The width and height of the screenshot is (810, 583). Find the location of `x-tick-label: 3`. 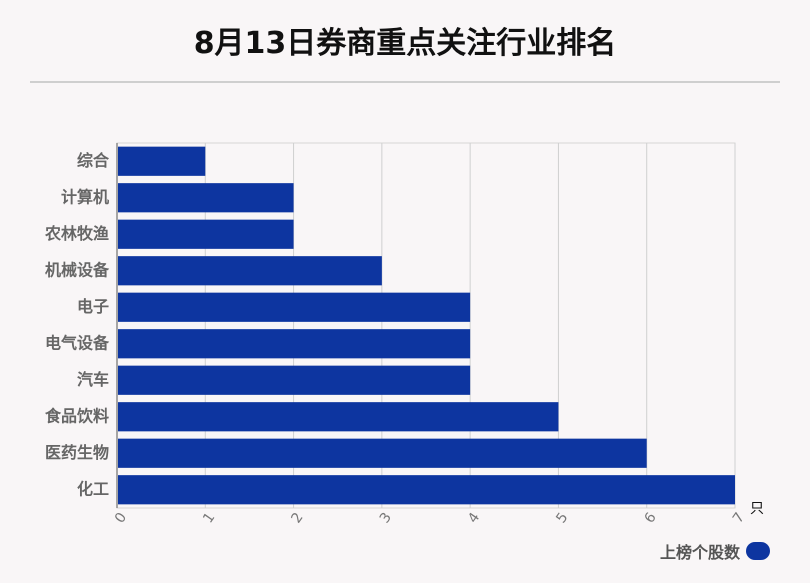

x-tick-label: 3 is located at coordinates (386, 518).